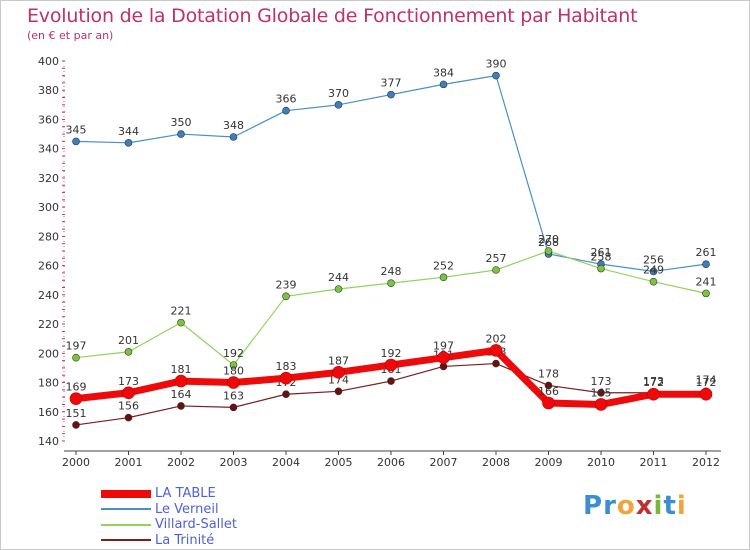 This screenshot has height=550, width=750. I want to click on data-label: 181, so click(181, 369).